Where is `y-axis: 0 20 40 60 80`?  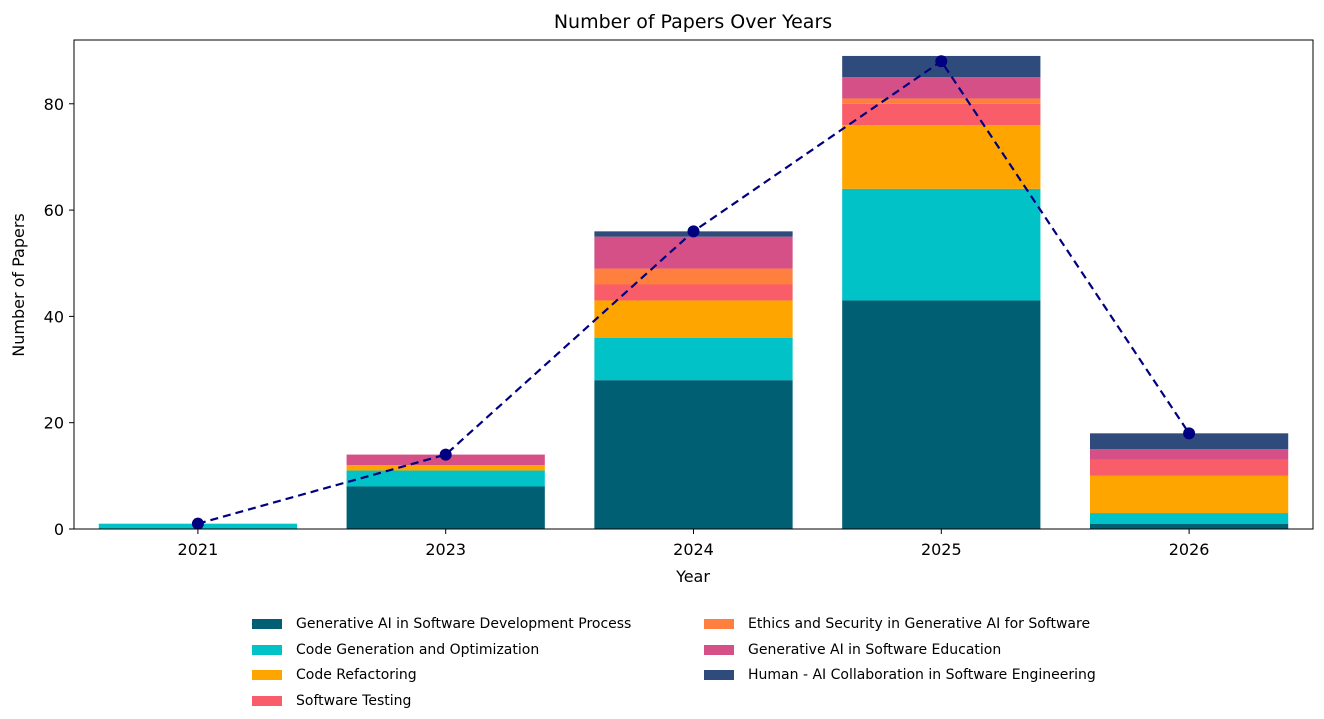 y-axis: 0 20 40 60 80 is located at coordinates (59, 317).